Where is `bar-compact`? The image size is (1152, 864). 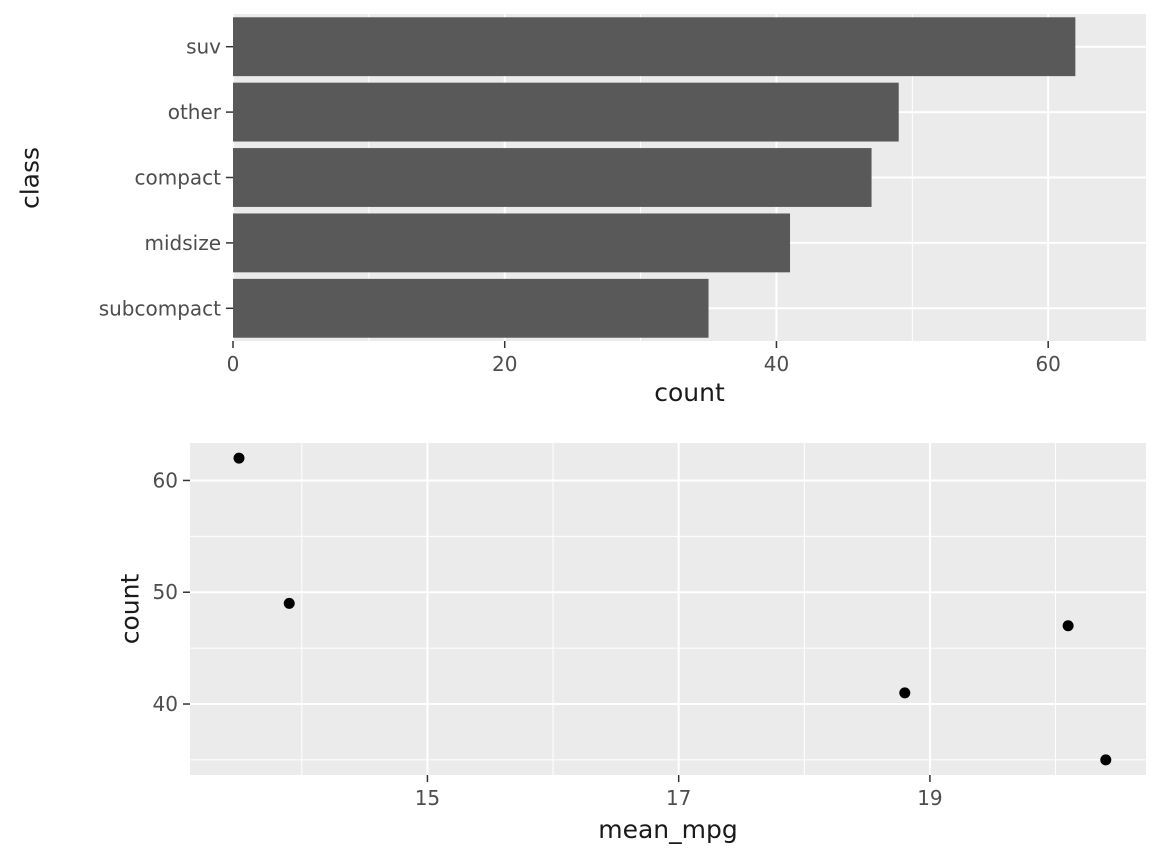 bar-compact is located at coordinates (552, 177).